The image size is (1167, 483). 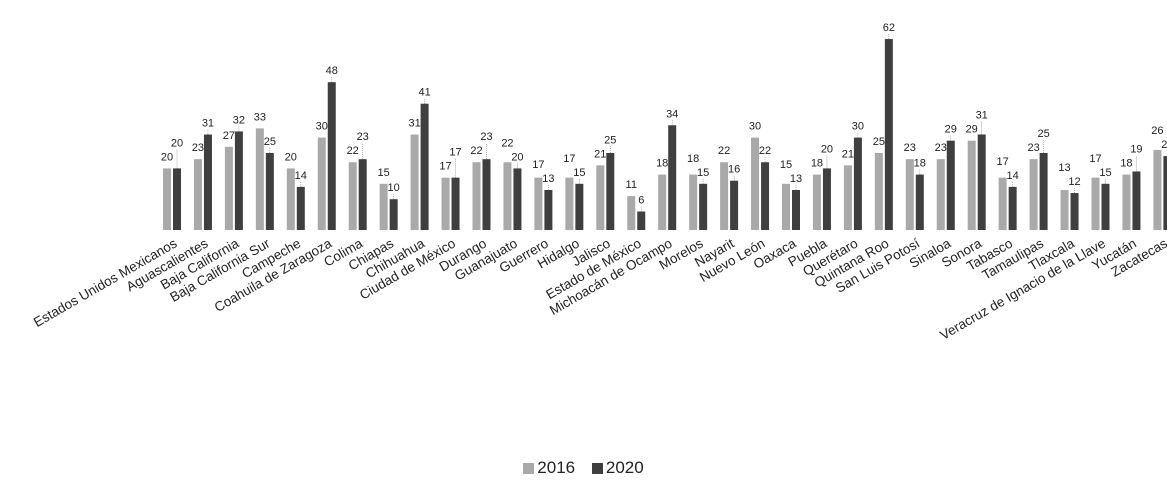 What do you see at coordinates (765, 151) in the screenshot?
I see `value-label-2020: 22` at bounding box center [765, 151].